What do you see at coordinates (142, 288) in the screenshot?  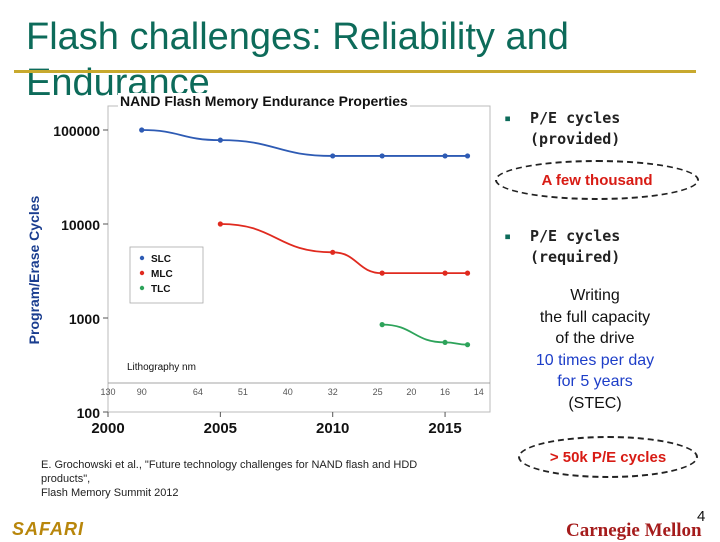 I see `legend-marker-tlc` at bounding box center [142, 288].